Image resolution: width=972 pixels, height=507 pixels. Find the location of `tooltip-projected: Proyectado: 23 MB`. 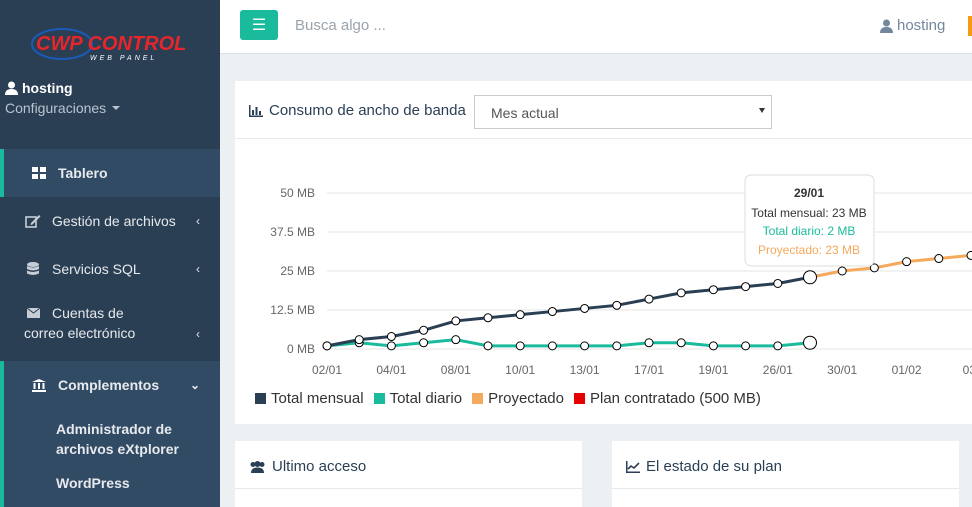

tooltip-projected: Proyectado: 23 MB is located at coordinates (809, 250).